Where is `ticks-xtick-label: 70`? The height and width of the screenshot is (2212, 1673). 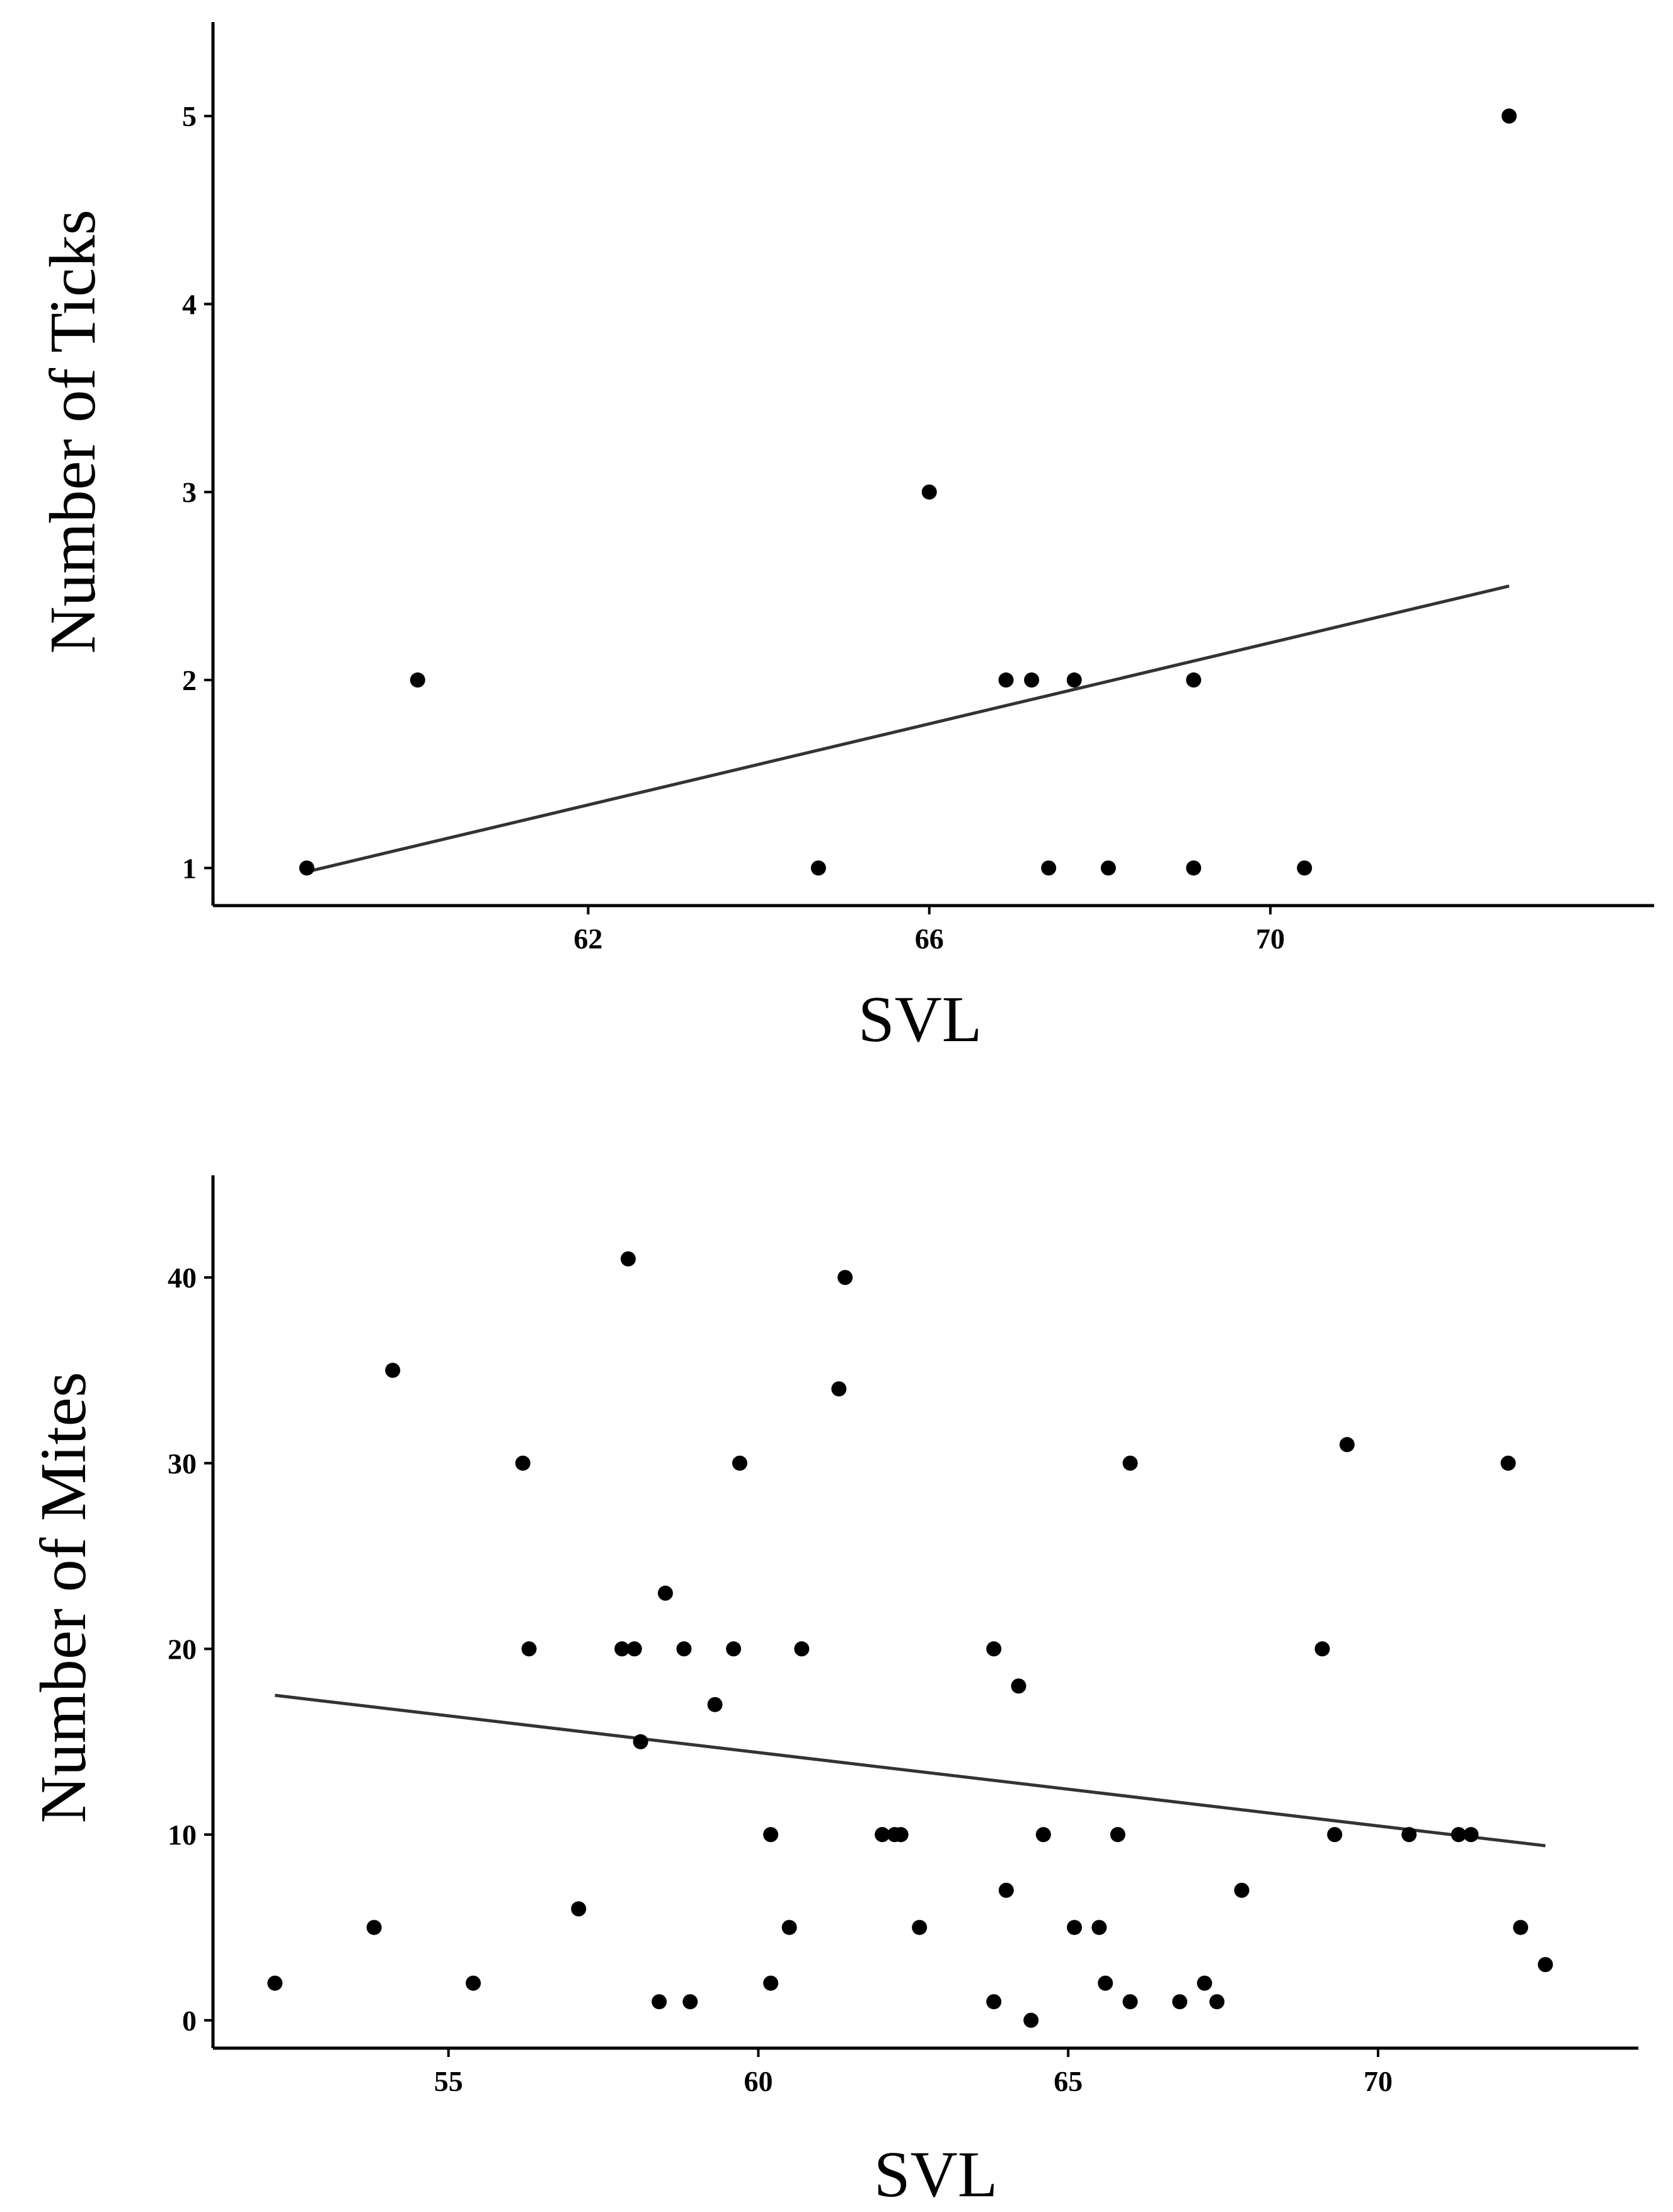 ticks-xtick-label: 70 is located at coordinates (1270, 939).